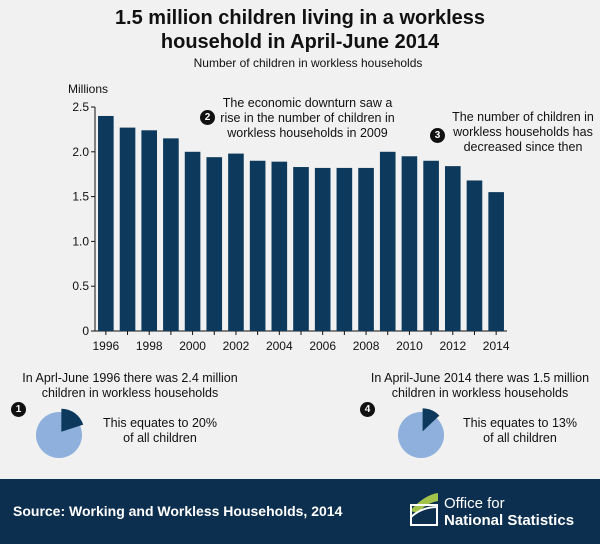 The width and height of the screenshot is (600, 544). Describe the element at coordinates (207, 117) in the screenshot. I see `annotation-2-marker: 2` at that location.